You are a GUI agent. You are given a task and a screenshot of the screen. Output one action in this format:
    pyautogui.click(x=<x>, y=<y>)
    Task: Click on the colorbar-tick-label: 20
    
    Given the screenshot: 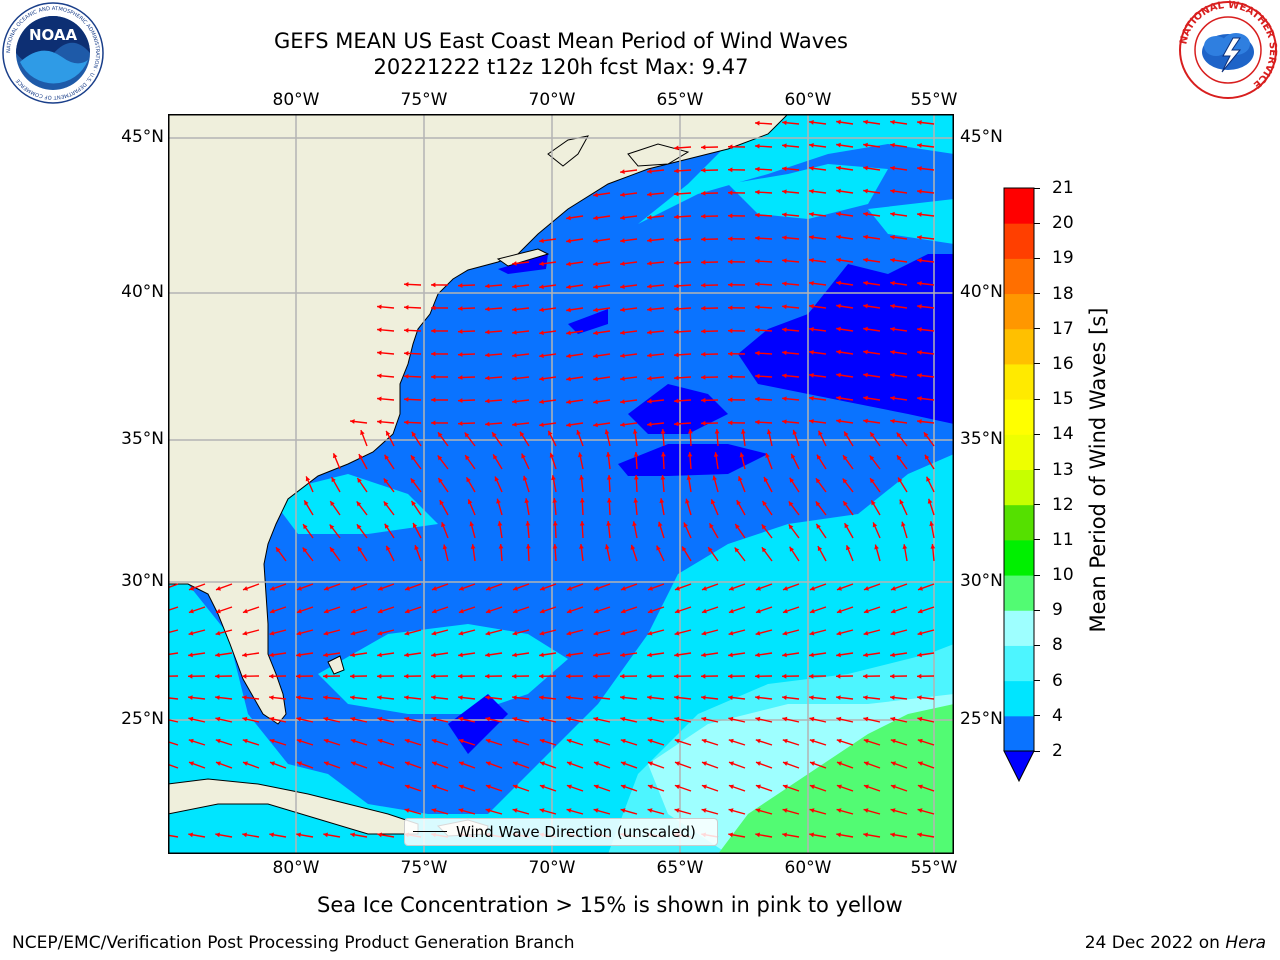 What is the action you would take?
    pyautogui.click(x=1063, y=223)
    